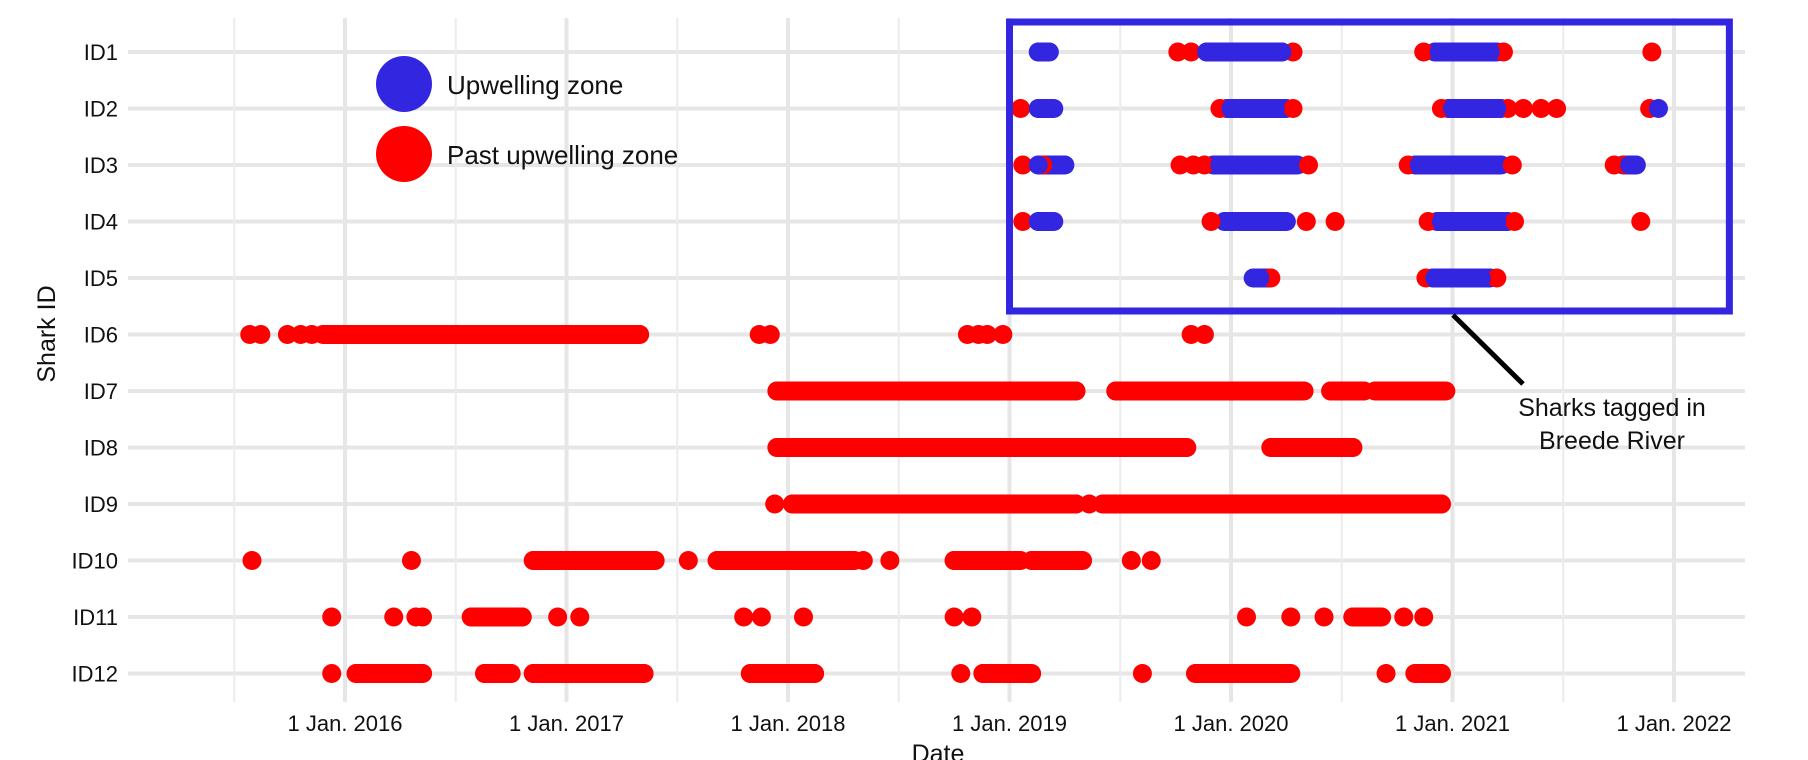  Describe the element at coordinates (527, 119) in the screenshot. I see `legend: Upwelling zone Past upwelling zone` at that location.